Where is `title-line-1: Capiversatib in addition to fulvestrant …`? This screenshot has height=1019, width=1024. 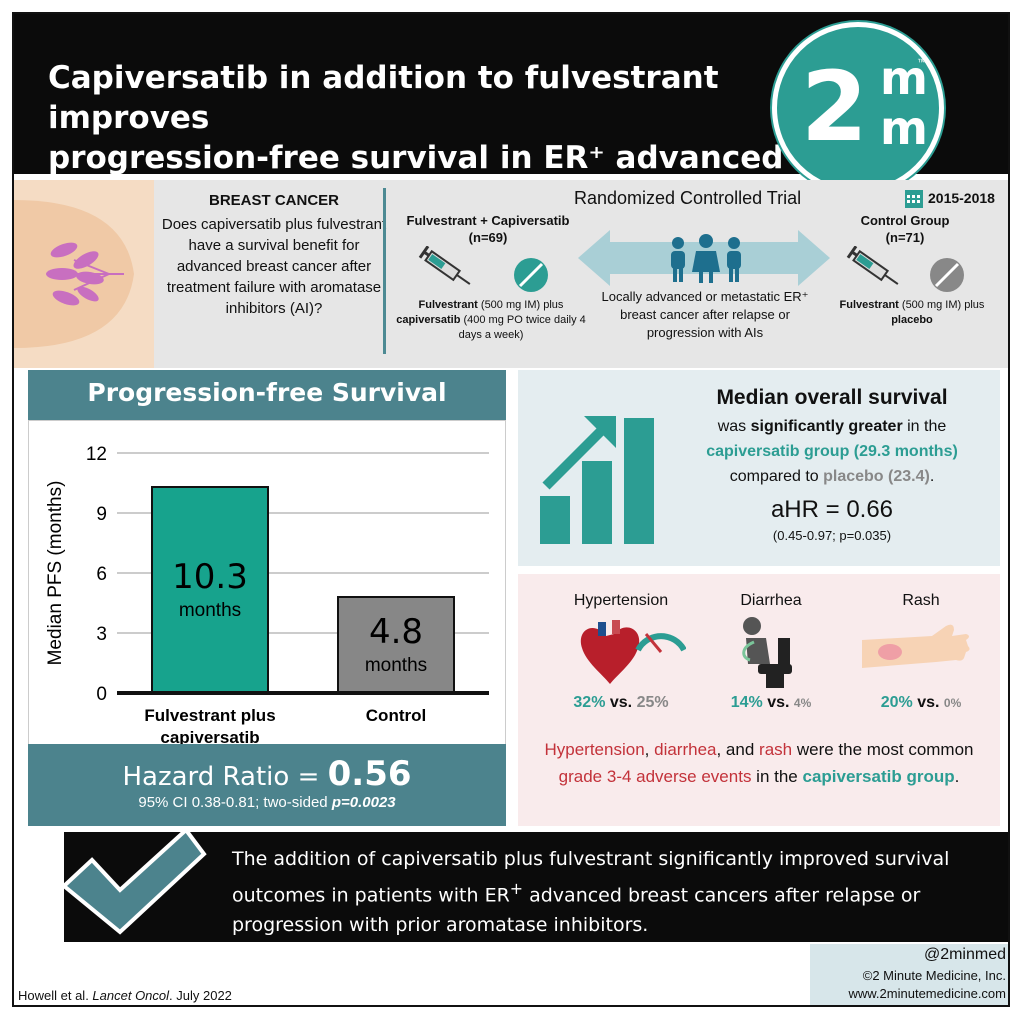
title-line-1: Capiversatib in addition to fulvestrant … is located at coordinates (383, 98).